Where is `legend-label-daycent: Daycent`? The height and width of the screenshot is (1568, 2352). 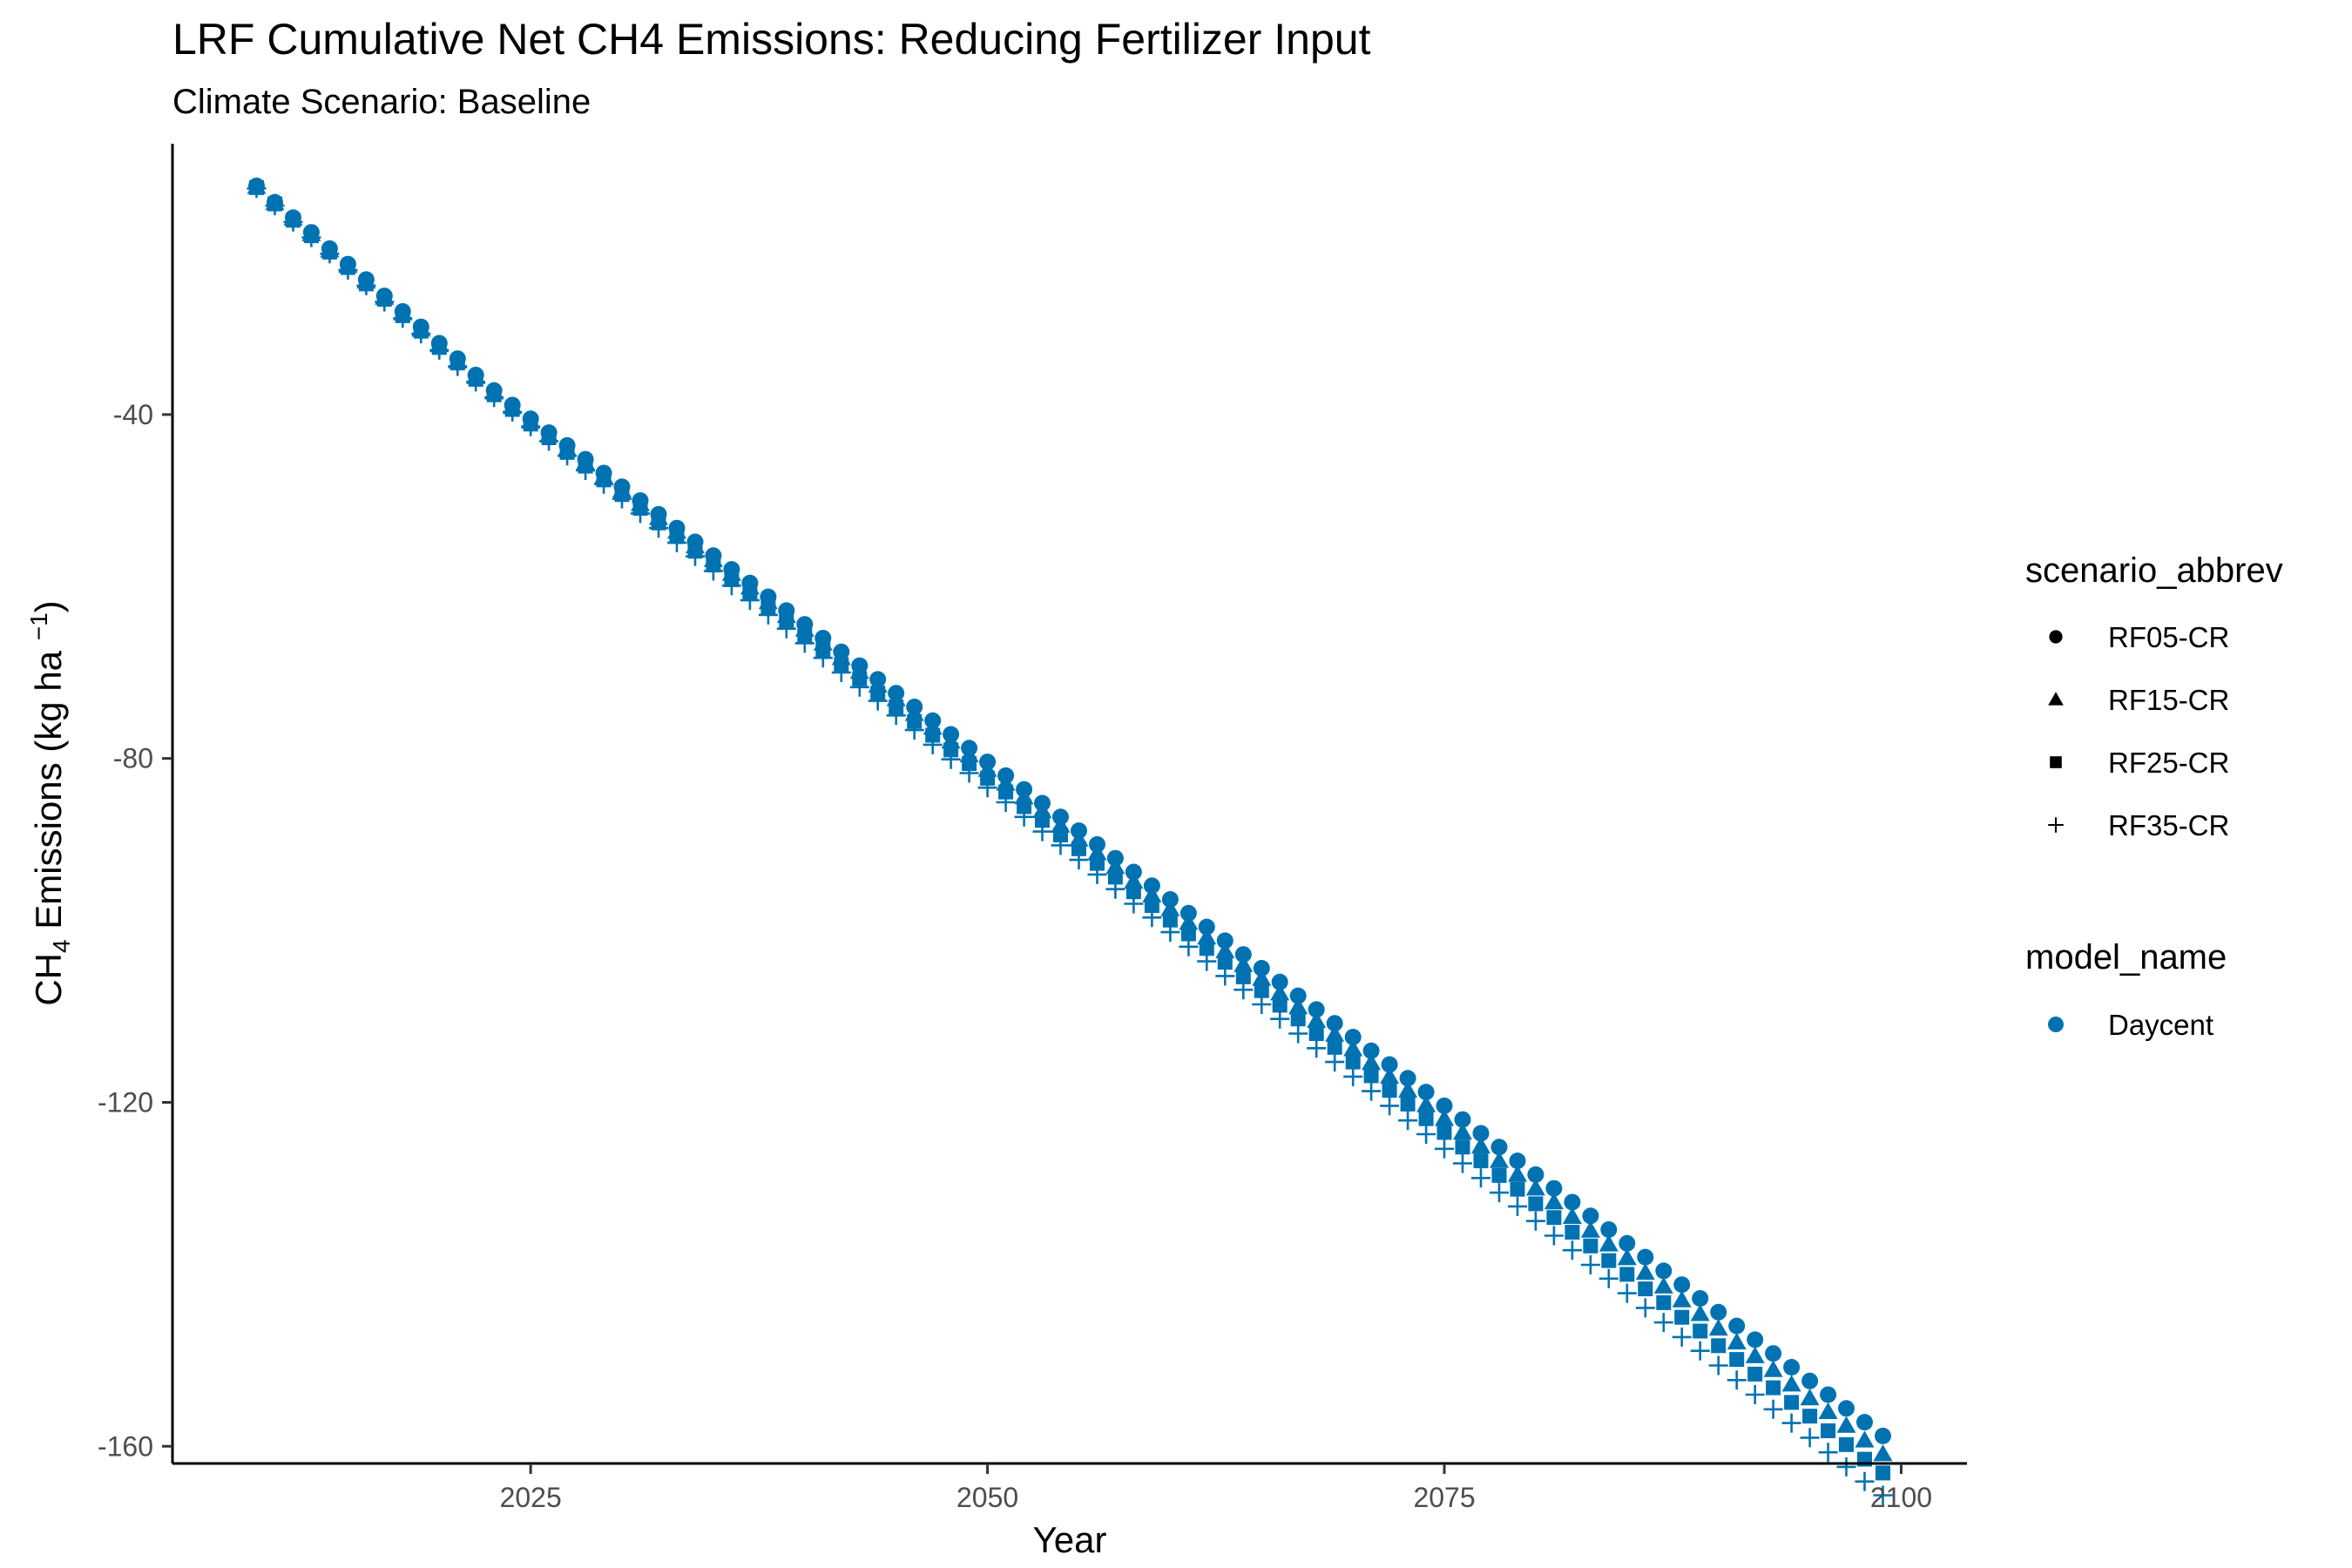
legend-label-daycent: Daycent is located at coordinates (2161, 1025).